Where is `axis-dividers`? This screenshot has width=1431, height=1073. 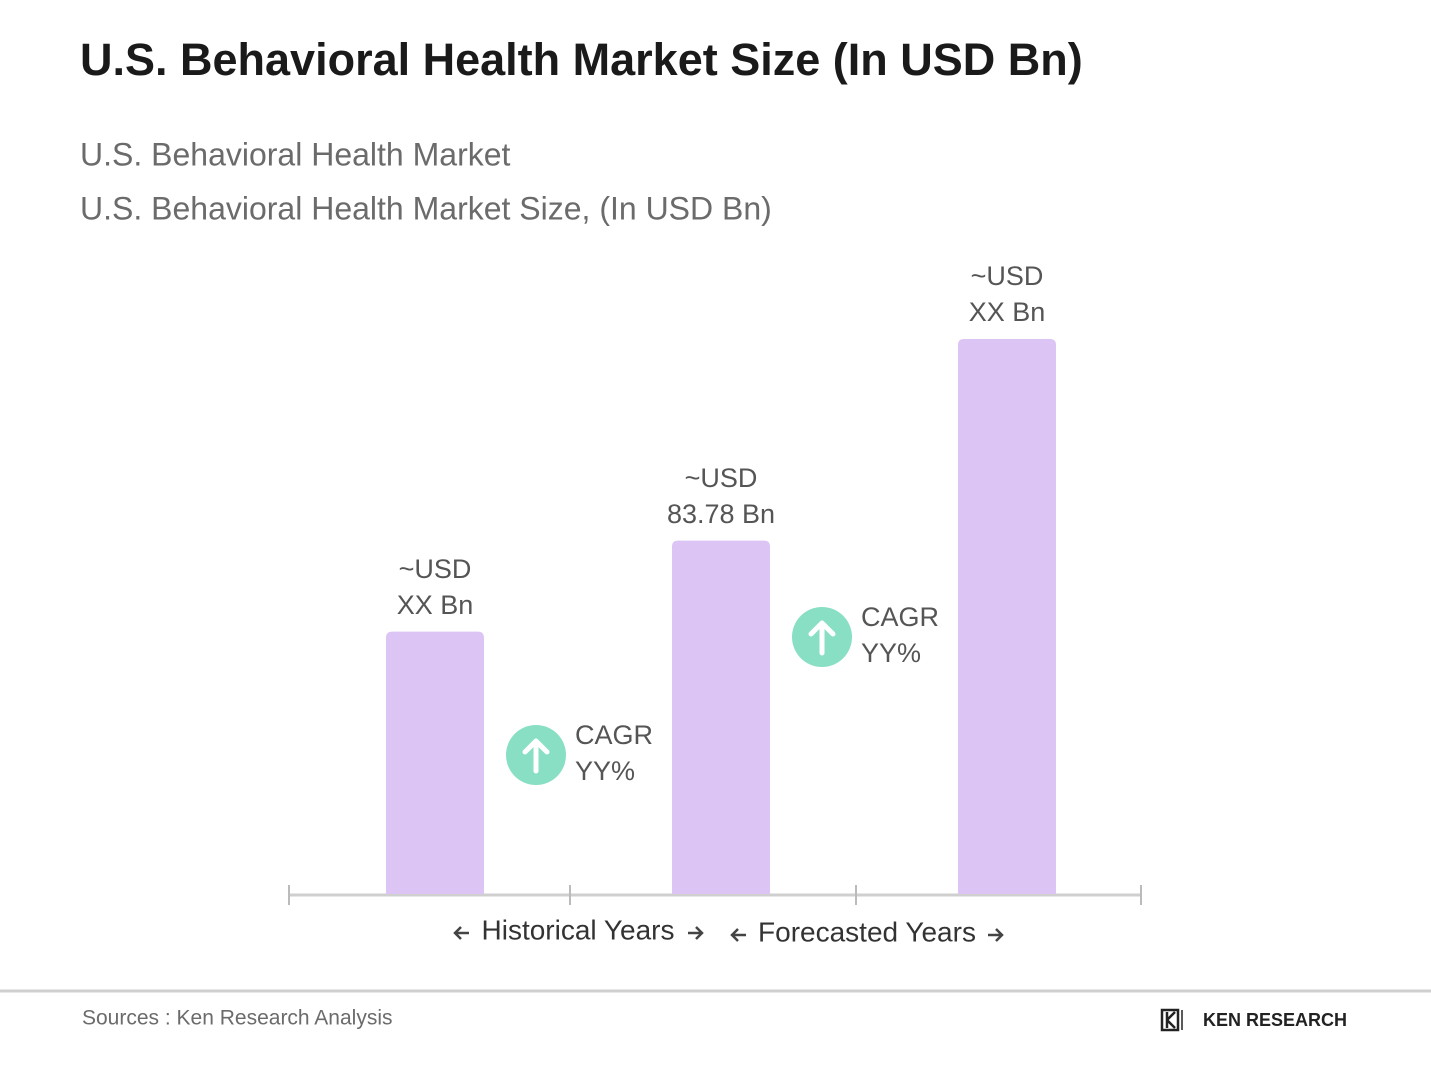
axis-dividers is located at coordinates (715, 895).